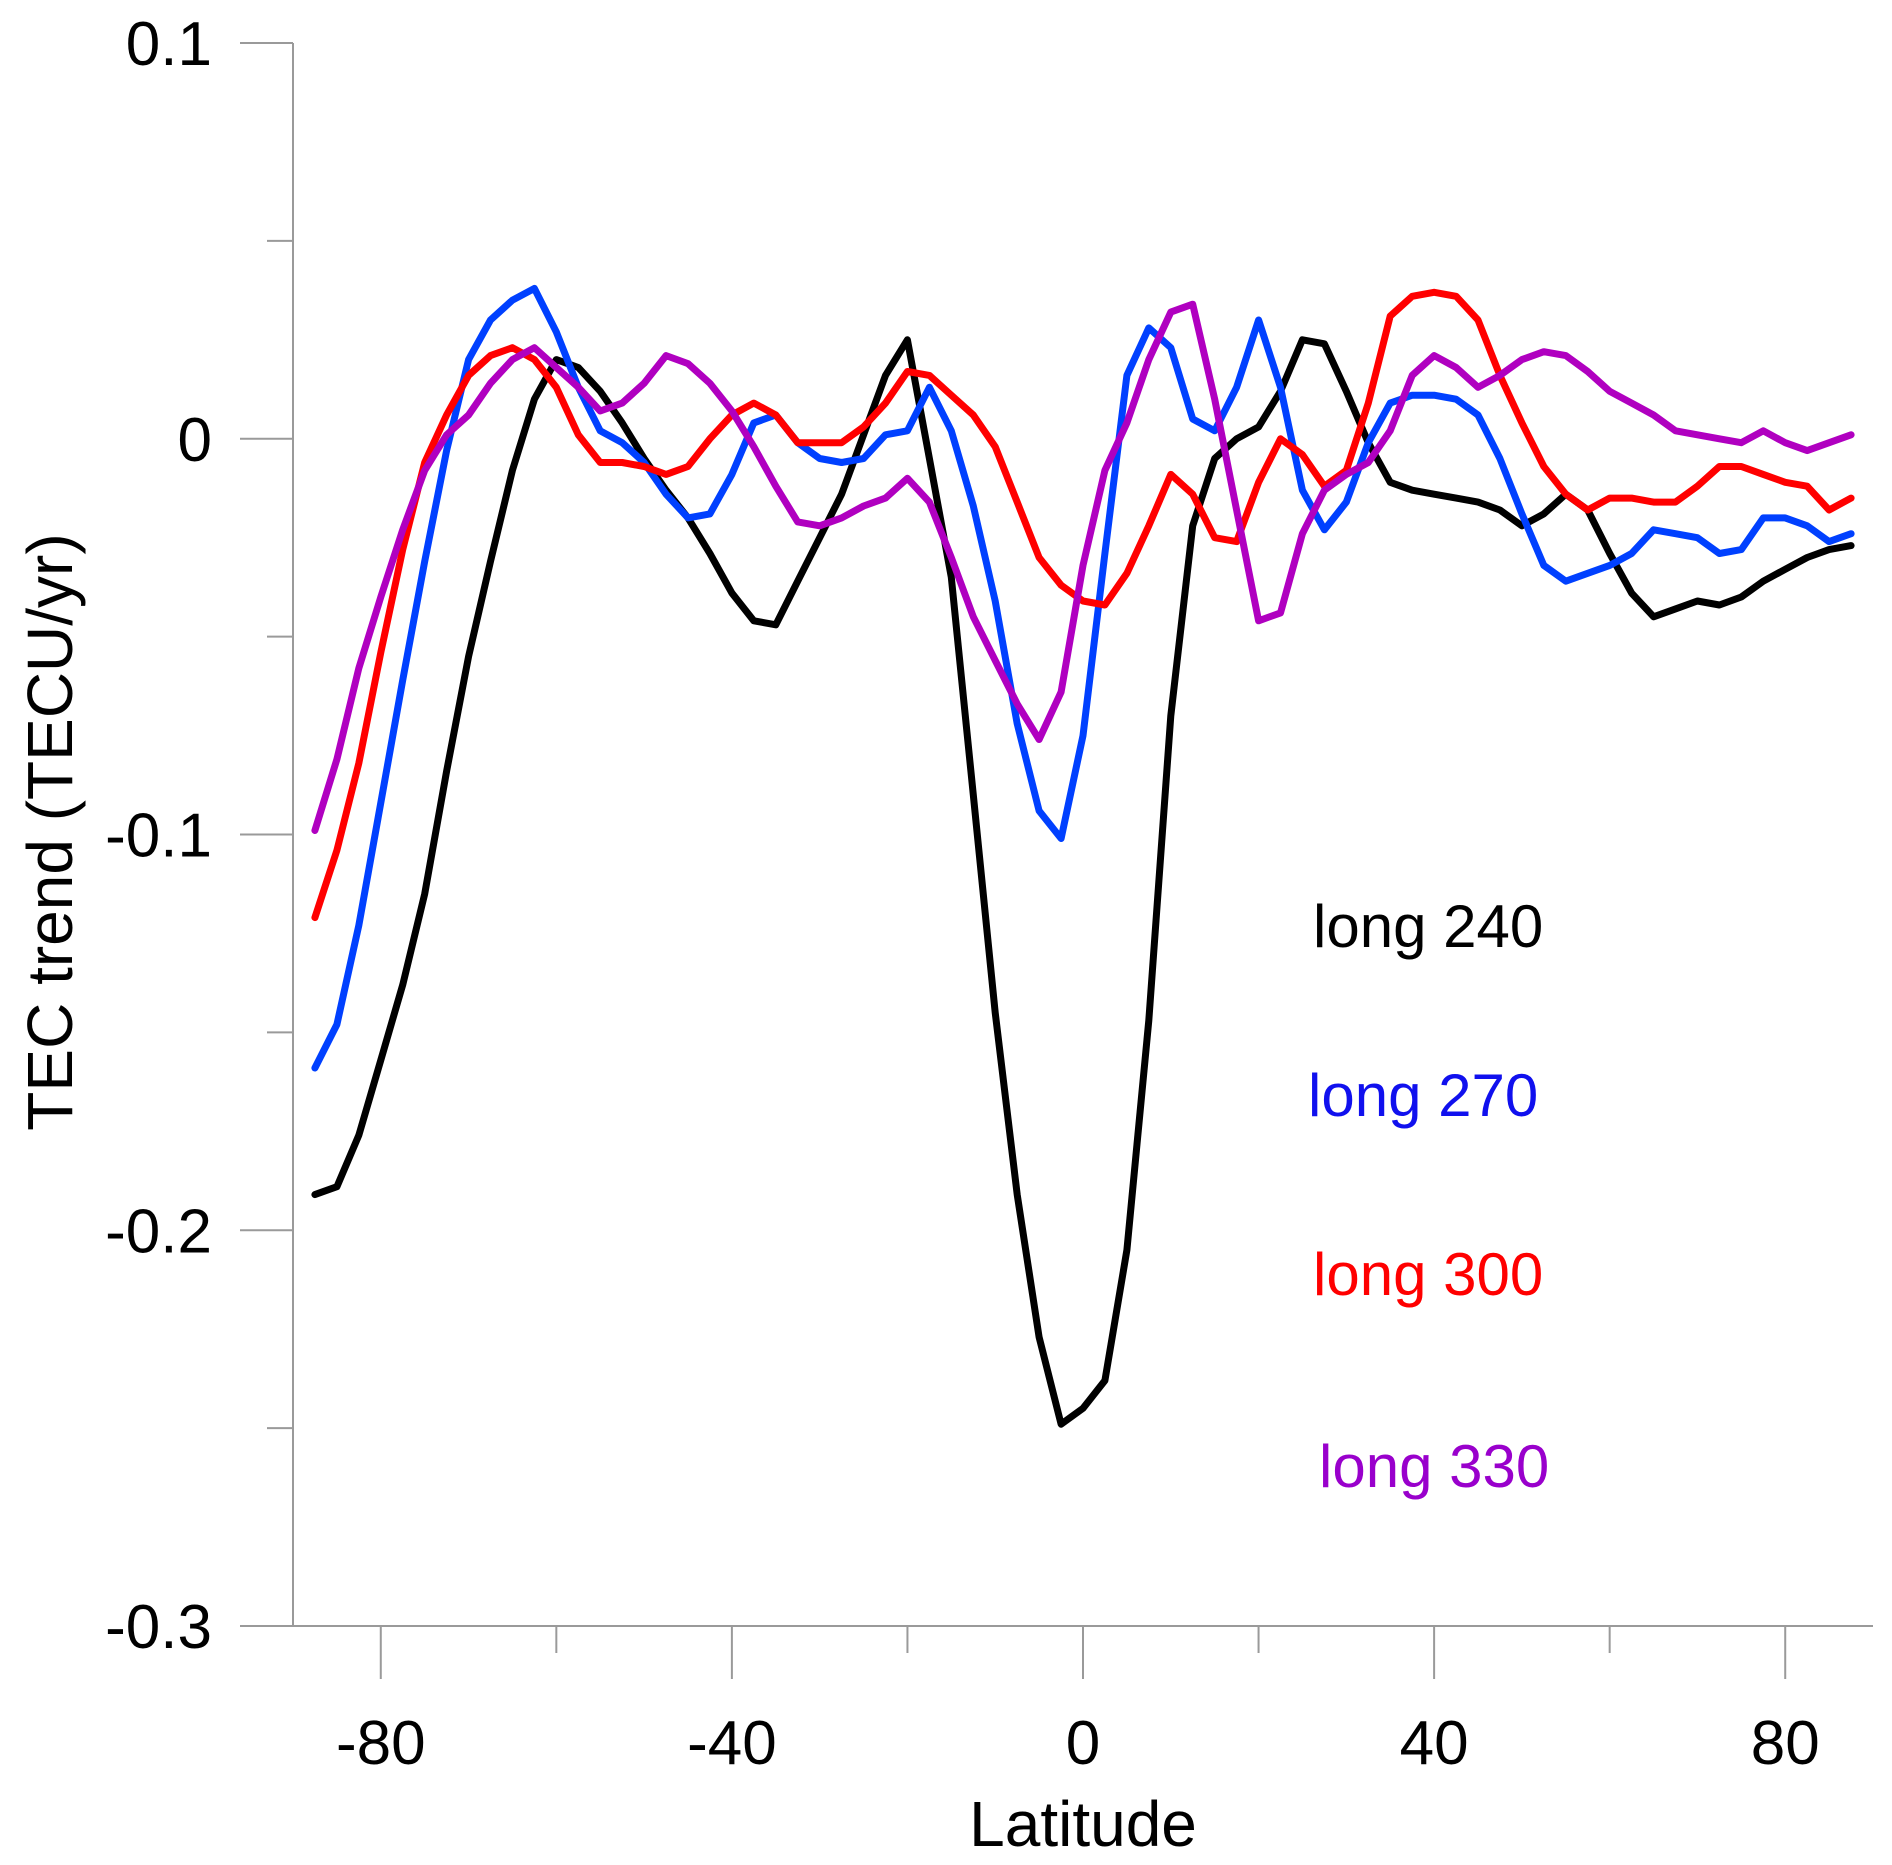 The image size is (1892, 1865). What do you see at coordinates (1785, 1743) in the screenshot?
I see `x-tick-label: 80` at bounding box center [1785, 1743].